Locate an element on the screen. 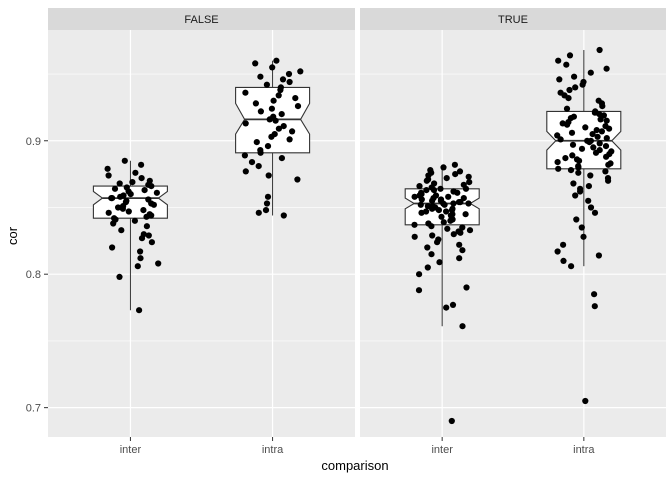  notched-box is located at coordinates (130, 202).